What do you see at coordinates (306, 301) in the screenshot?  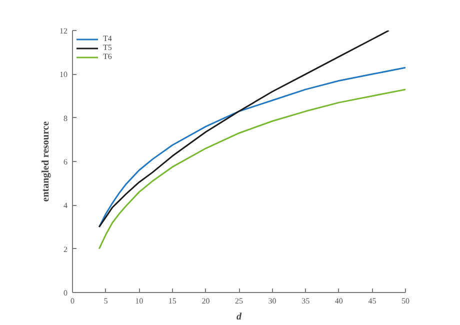 I see `x-tick-label: 35` at bounding box center [306, 301].